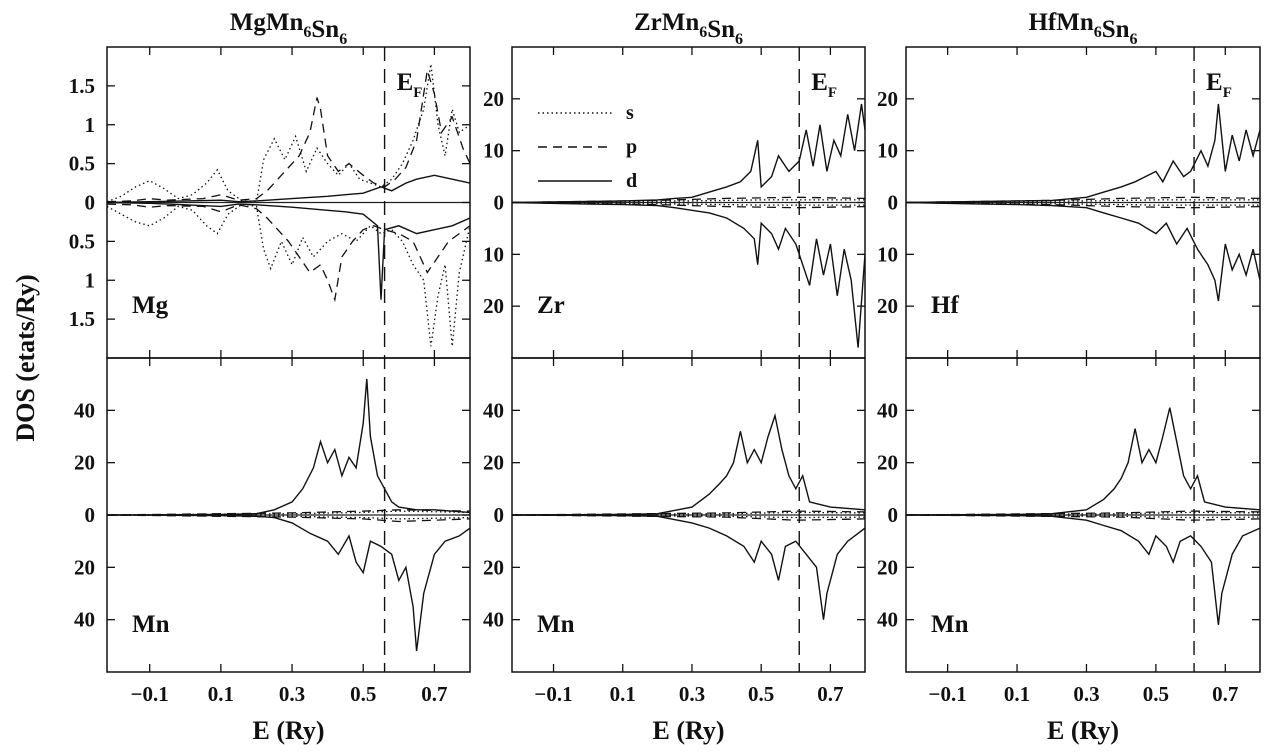 The width and height of the screenshot is (1273, 753). I want to click on y-tick-label: 1, so click(90, 280).